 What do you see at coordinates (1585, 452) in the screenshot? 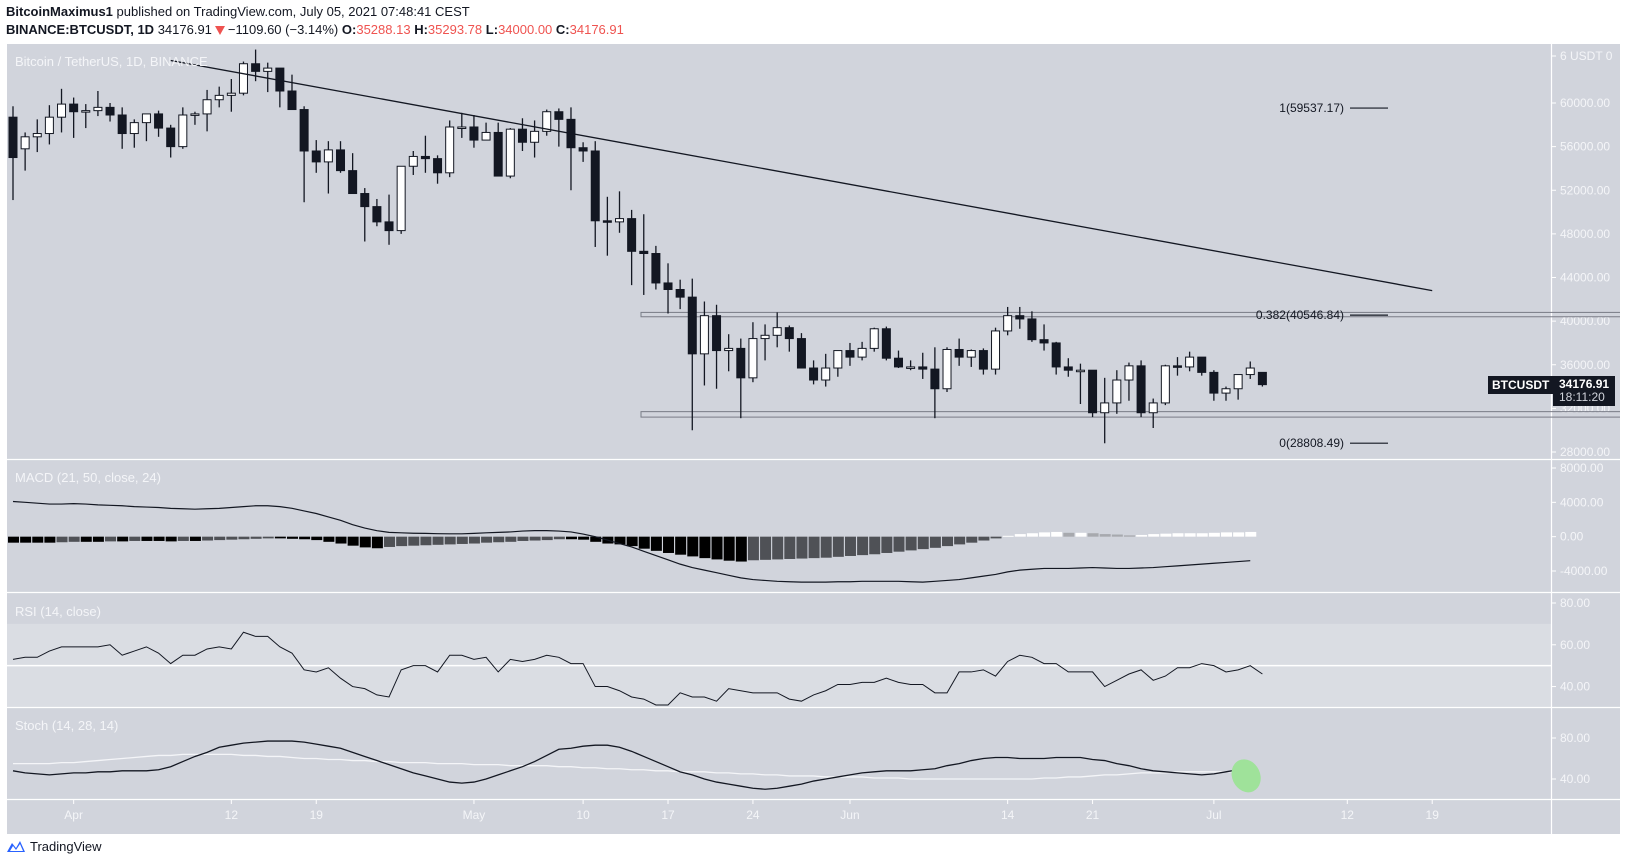
I see `price-tick-label: 28000.00` at bounding box center [1585, 452].